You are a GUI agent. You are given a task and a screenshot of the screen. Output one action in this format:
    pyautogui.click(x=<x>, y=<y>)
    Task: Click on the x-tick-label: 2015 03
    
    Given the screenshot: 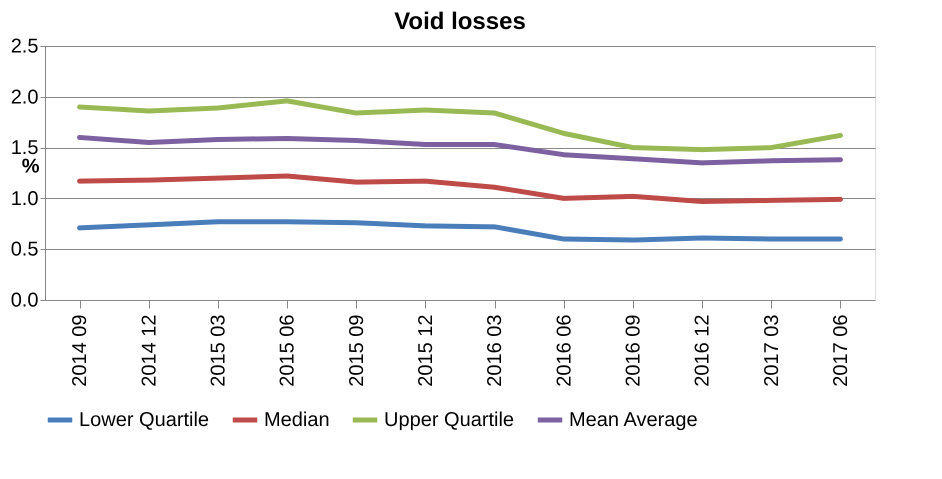 What is the action you would take?
    pyautogui.click(x=218, y=350)
    